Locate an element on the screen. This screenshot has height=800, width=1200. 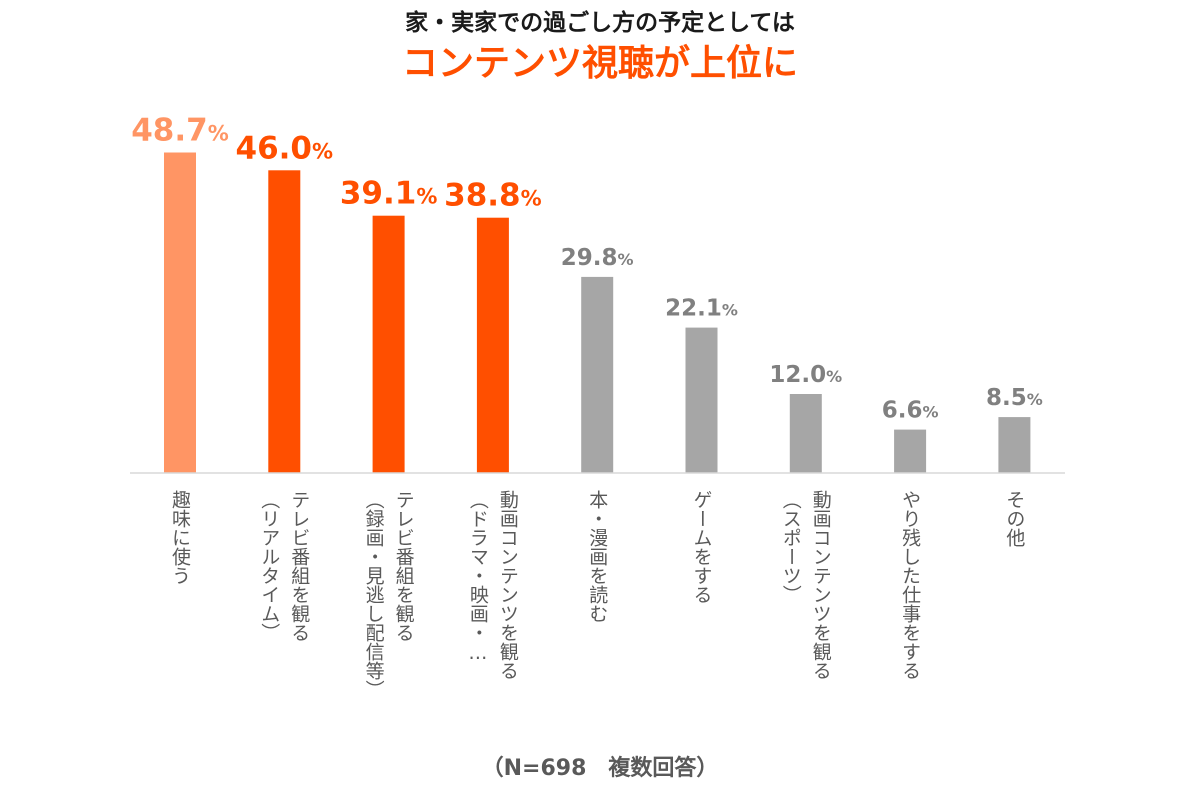
value-label: 6.6% is located at coordinates (910, 411).